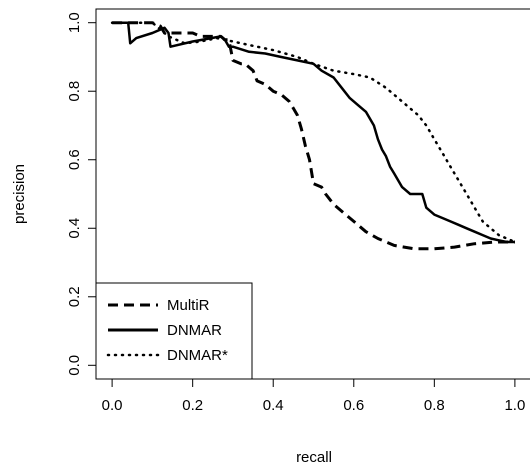 The width and height of the screenshot is (530, 465). Describe the element at coordinates (188, 305) in the screenshot. I see `legend-label-multir: MultiR` at that location.